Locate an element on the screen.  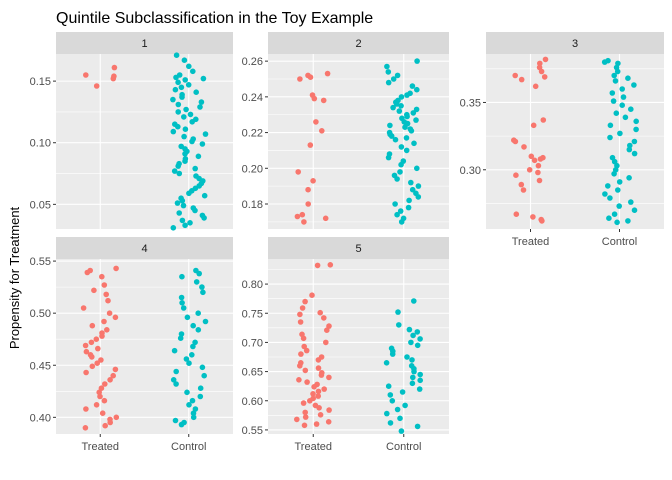
y-tick-label: 0.55 is located at coordinates (40, 262).